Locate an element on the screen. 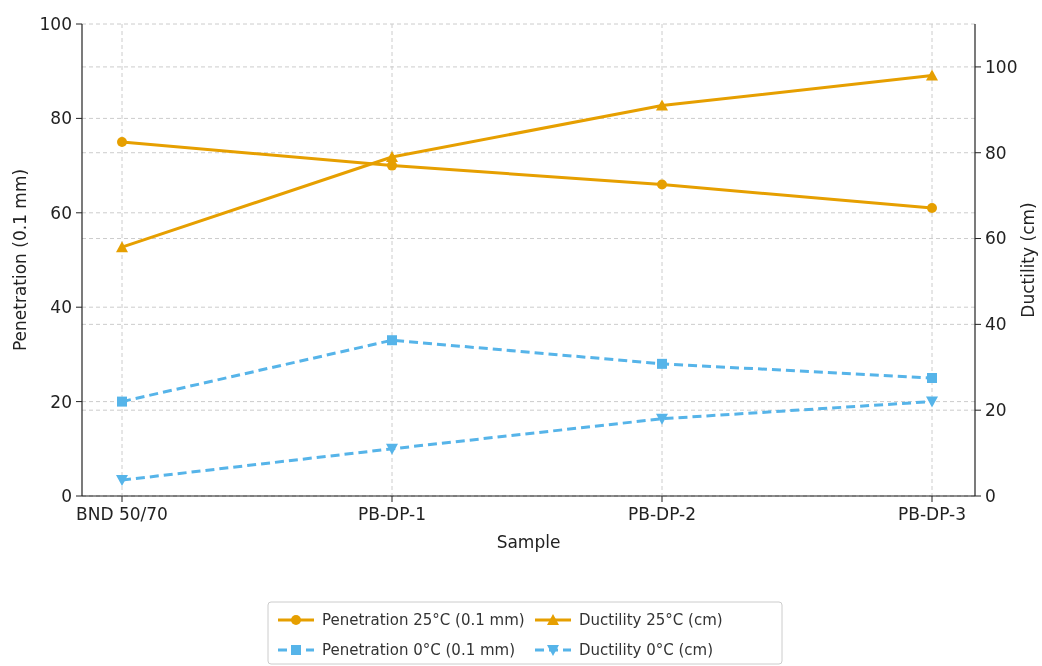  y-tick-label: 40 is located at coordinates (61, 307).